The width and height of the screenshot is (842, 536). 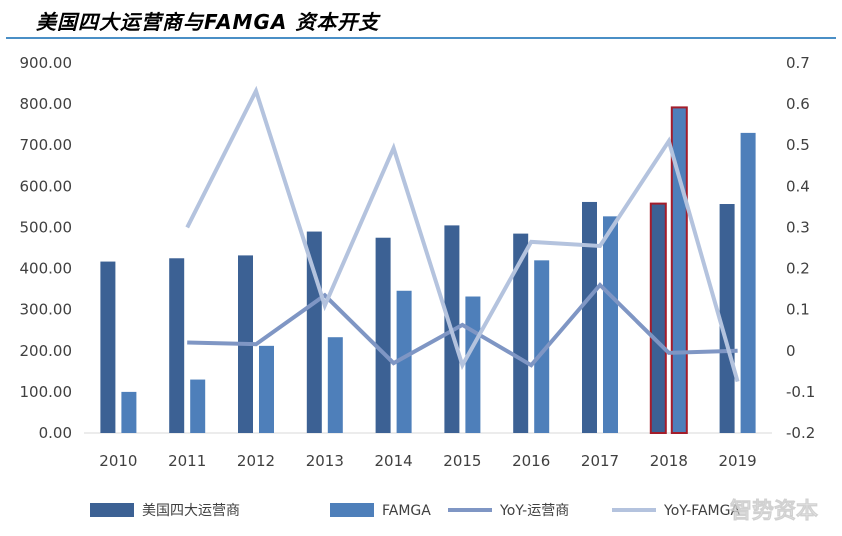 I want to click on x-tick-label: 2017, so click(x=600, y=461).